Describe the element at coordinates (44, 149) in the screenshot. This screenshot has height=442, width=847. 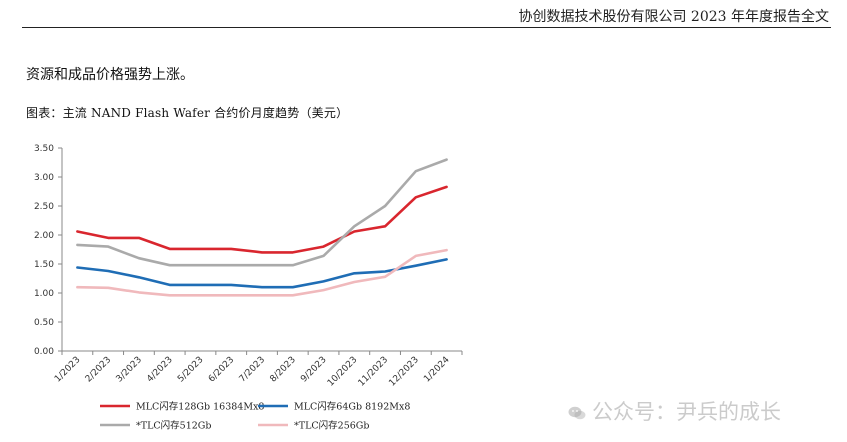
I see `y-tick-label: 3.50` at that location.